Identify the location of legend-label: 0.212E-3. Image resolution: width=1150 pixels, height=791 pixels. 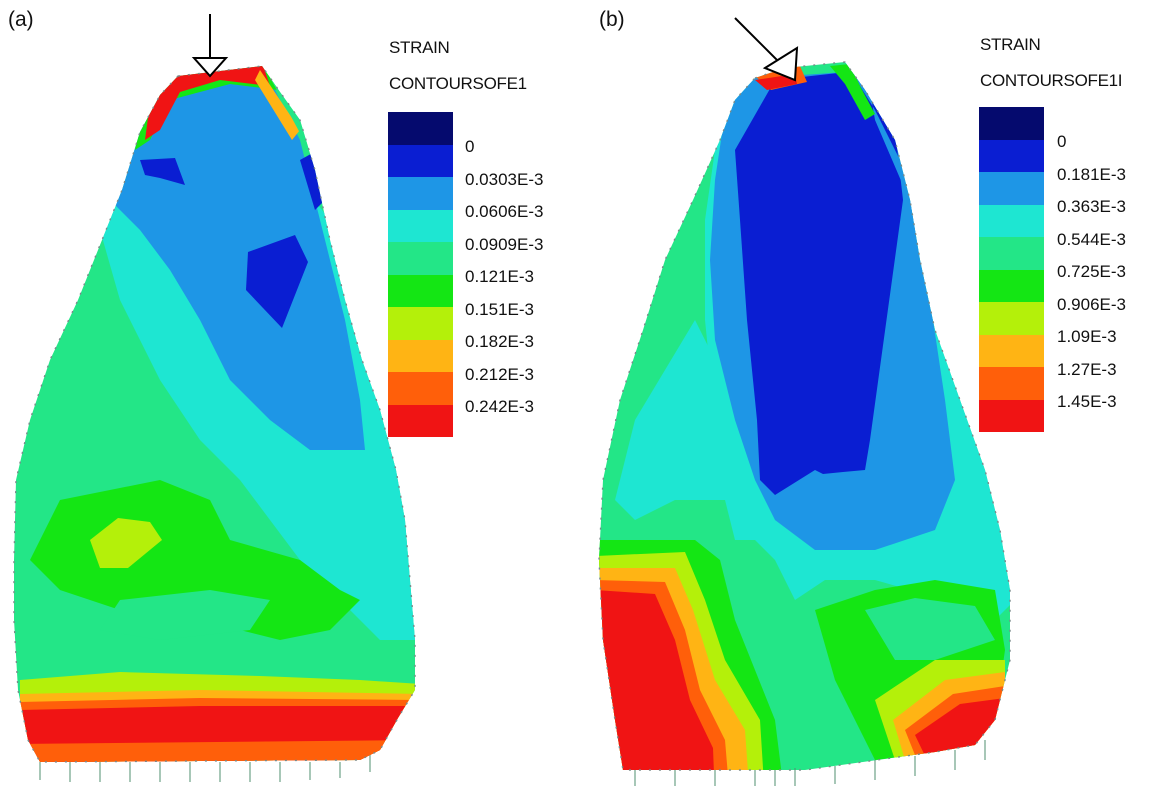
(499, 374).